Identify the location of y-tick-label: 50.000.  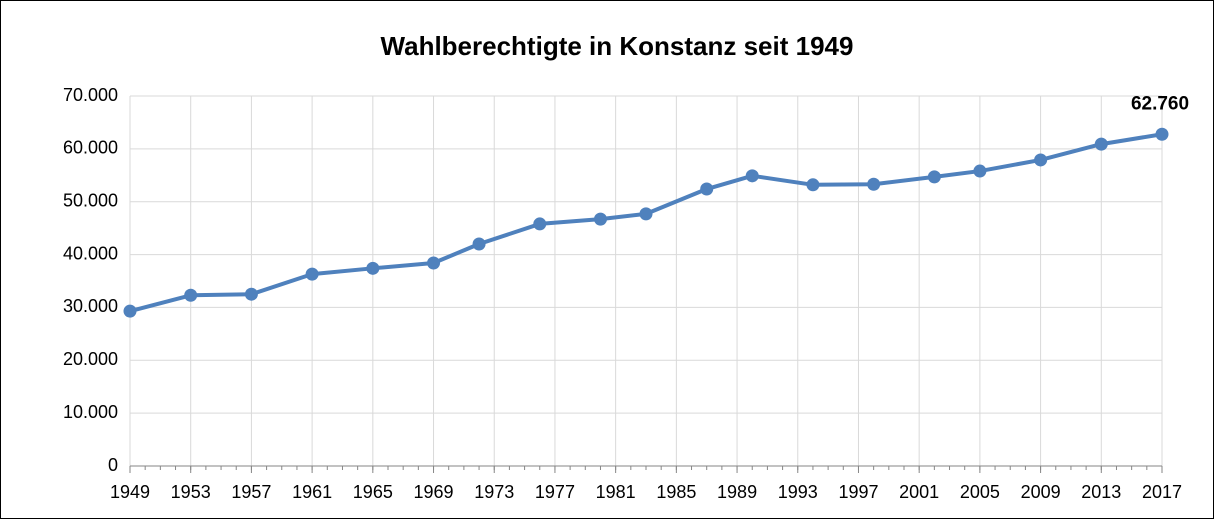
(90, 200).